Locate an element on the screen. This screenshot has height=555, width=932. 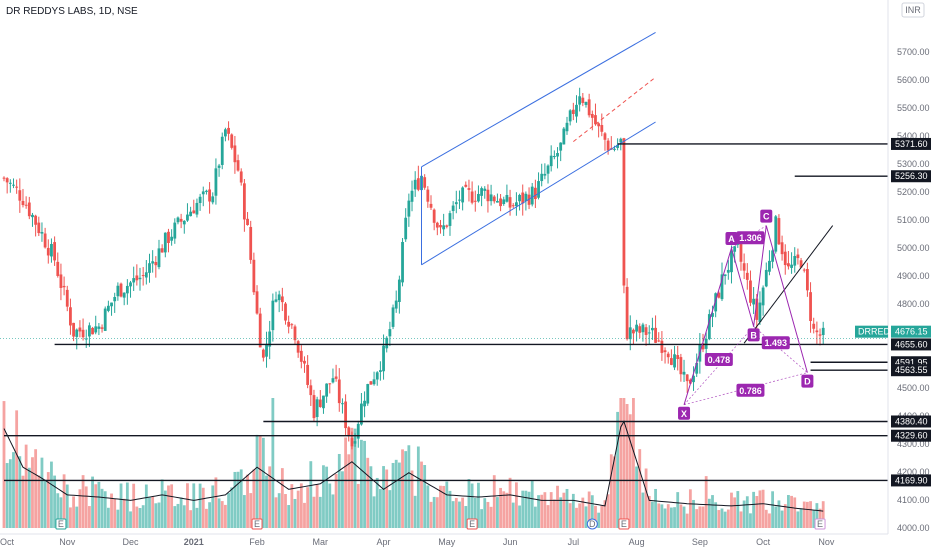
parallel-channel is located at coordinates (538, 148).